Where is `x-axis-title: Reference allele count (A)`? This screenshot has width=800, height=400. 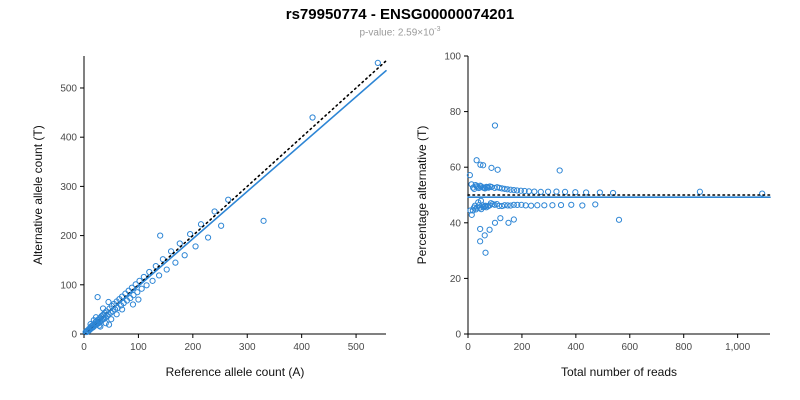 x-axis-title: Reference allele count (A) is located at coordinates (235, 372).